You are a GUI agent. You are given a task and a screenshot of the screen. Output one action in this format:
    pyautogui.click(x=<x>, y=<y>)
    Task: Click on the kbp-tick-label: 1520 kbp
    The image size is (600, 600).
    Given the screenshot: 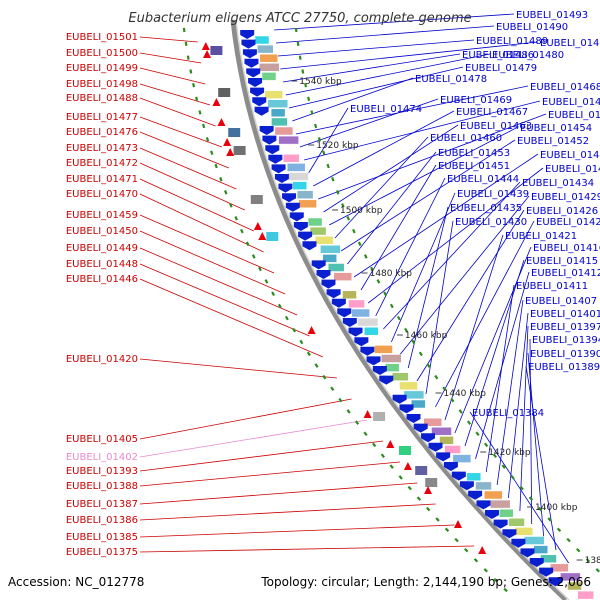 What is the action you would take?
    pyautogui.click(x=337, y=146)
    